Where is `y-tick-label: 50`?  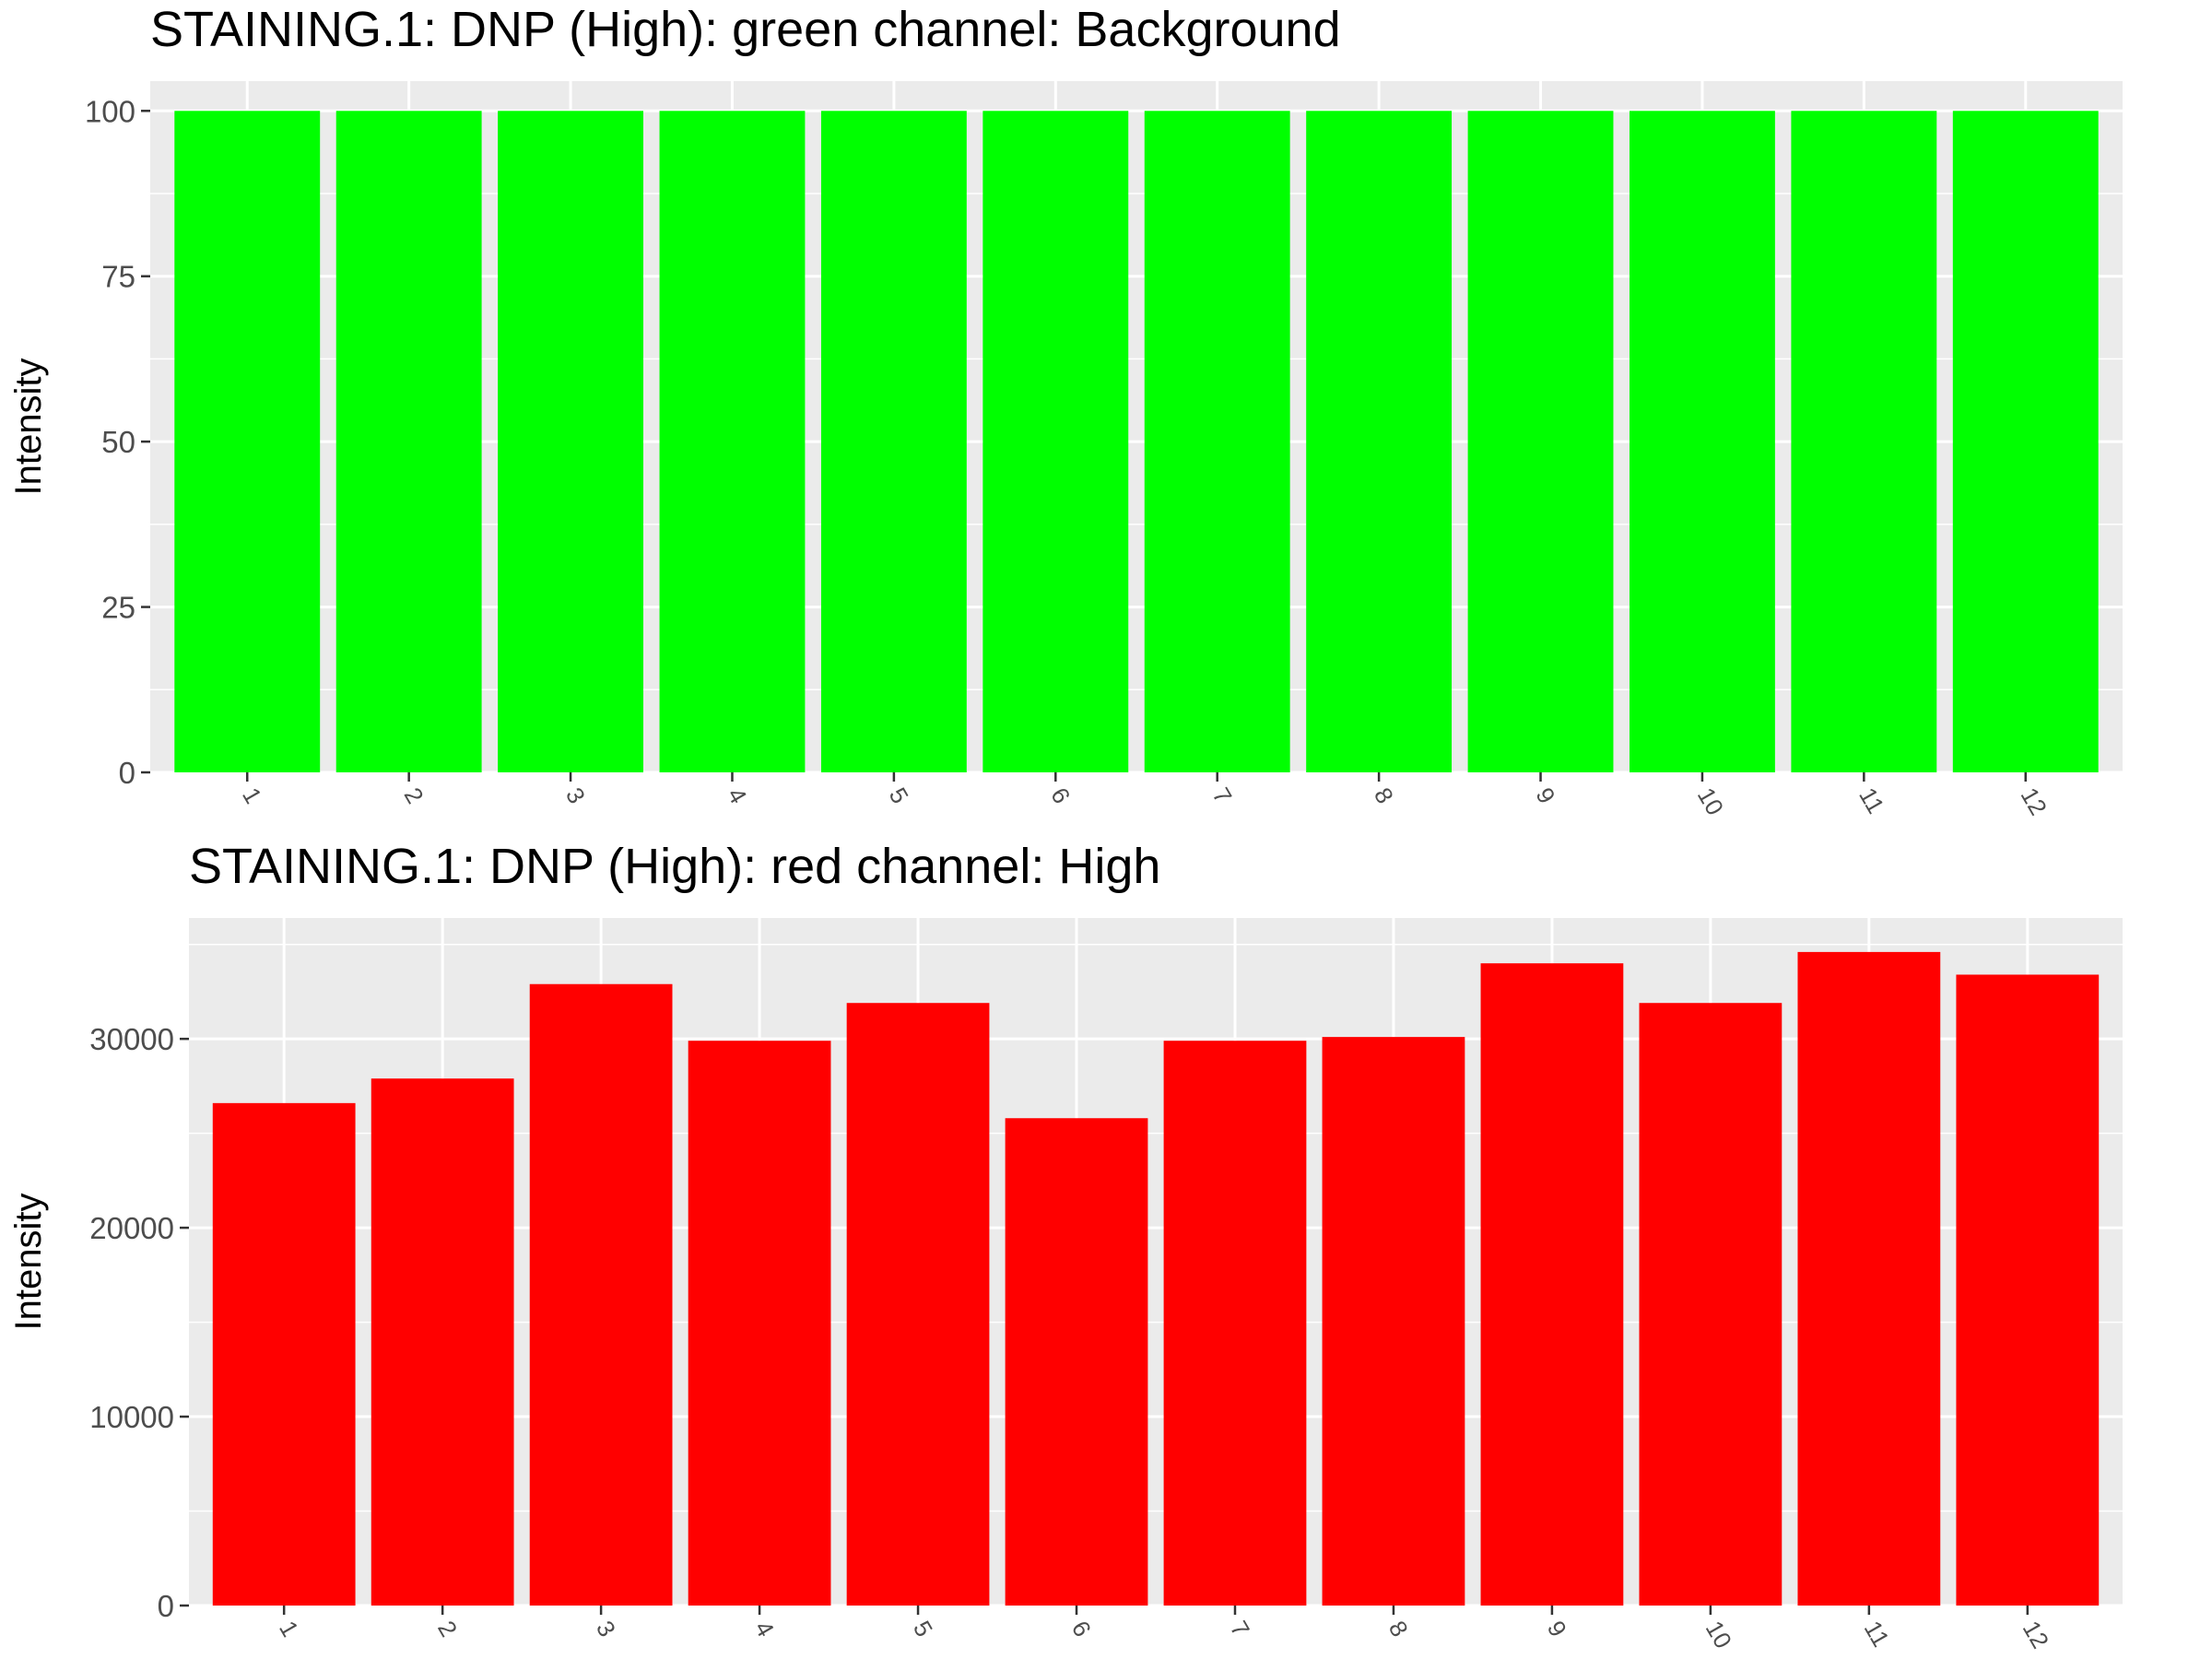 y-tick-label: 50 is located at coordinates (118, 442).